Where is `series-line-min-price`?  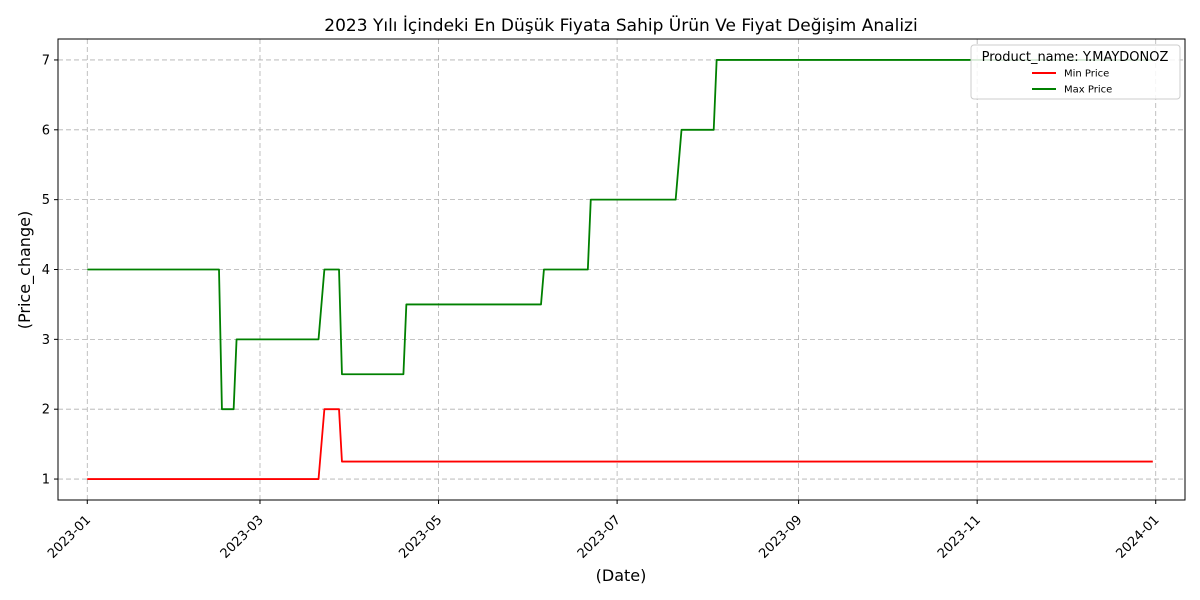 series-line-min-price is located at coordinates (620, 444).